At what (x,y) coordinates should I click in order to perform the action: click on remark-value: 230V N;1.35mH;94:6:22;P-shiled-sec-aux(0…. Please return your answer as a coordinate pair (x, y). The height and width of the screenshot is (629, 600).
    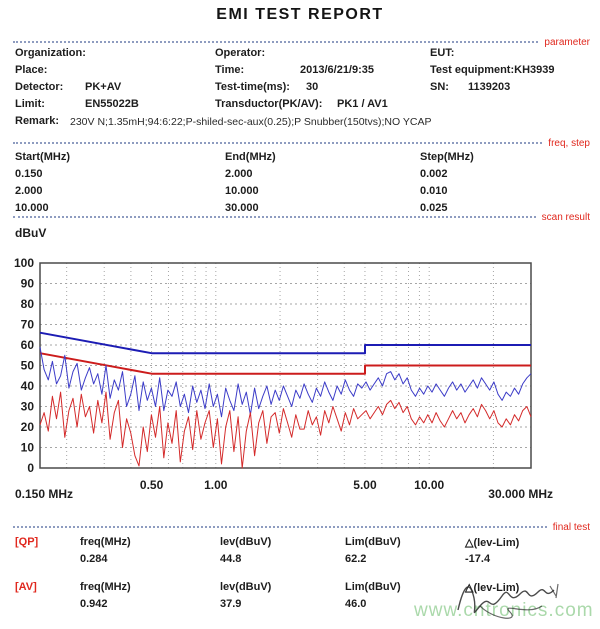
    Looking at the image, I should click on (251, 122).